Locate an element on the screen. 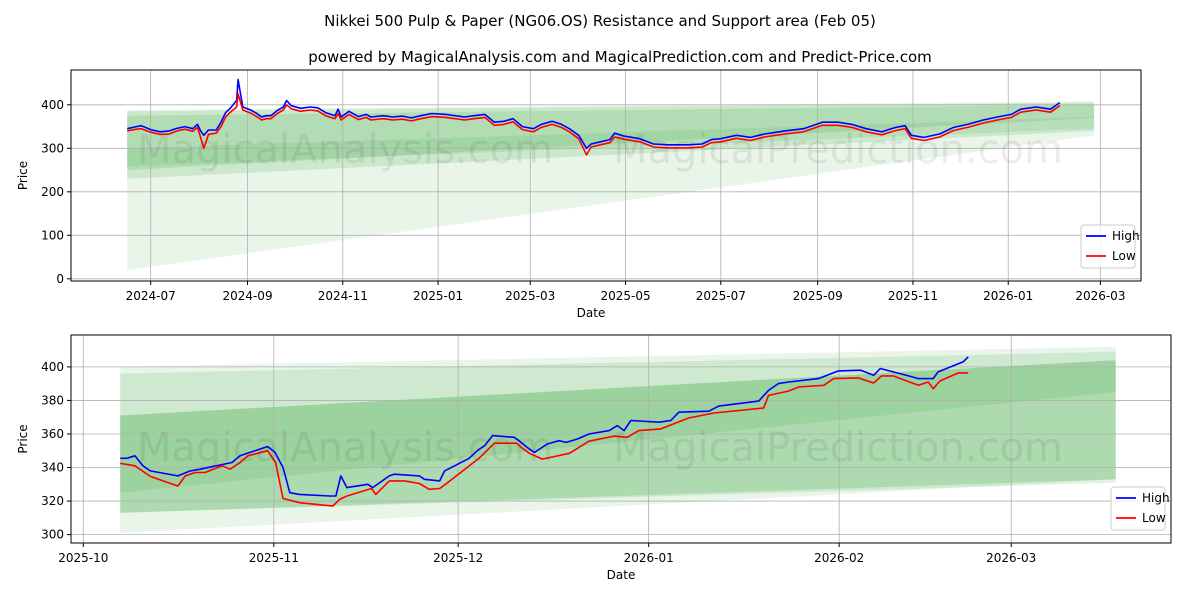  y-tick-label: 380 is located at coordinates (52, 400).